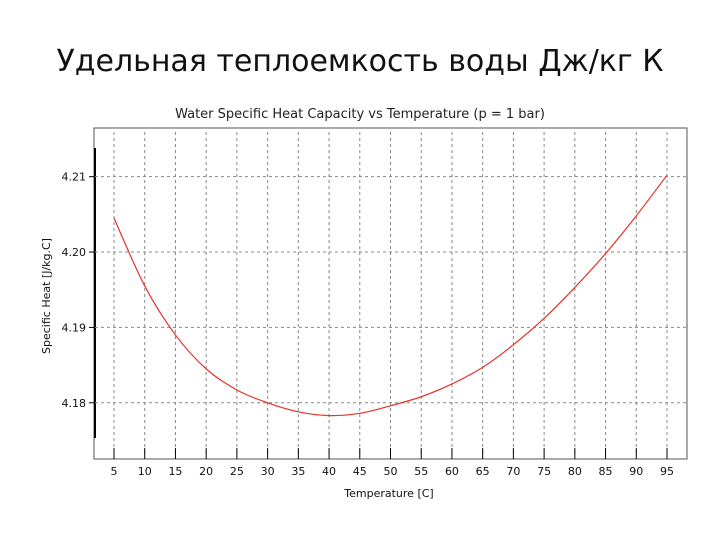 The image size is (720, 540). I want to click on y-axis-label: Specific Heat [J/kg.C], so click(46, 296).